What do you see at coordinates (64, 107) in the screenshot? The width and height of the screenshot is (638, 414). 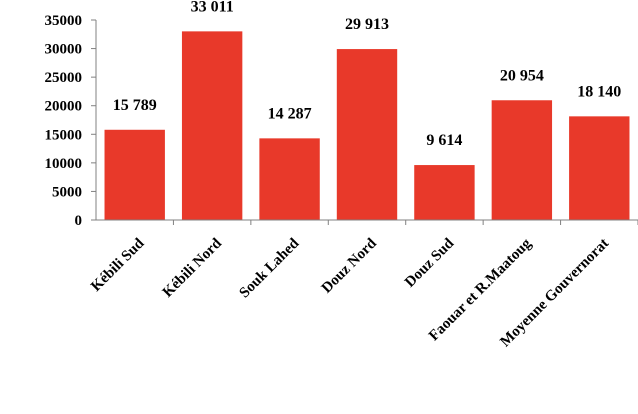 I see `y-tick-label: 20000` at bounding box center [64, 107].